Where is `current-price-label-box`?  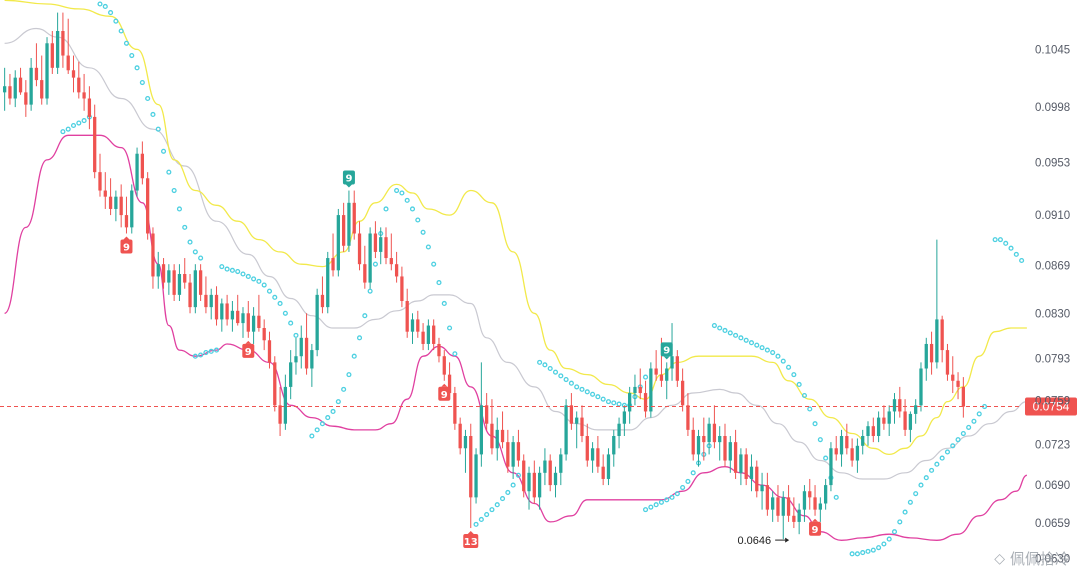
current-price-label-box is located at coordinates (1051, 406).